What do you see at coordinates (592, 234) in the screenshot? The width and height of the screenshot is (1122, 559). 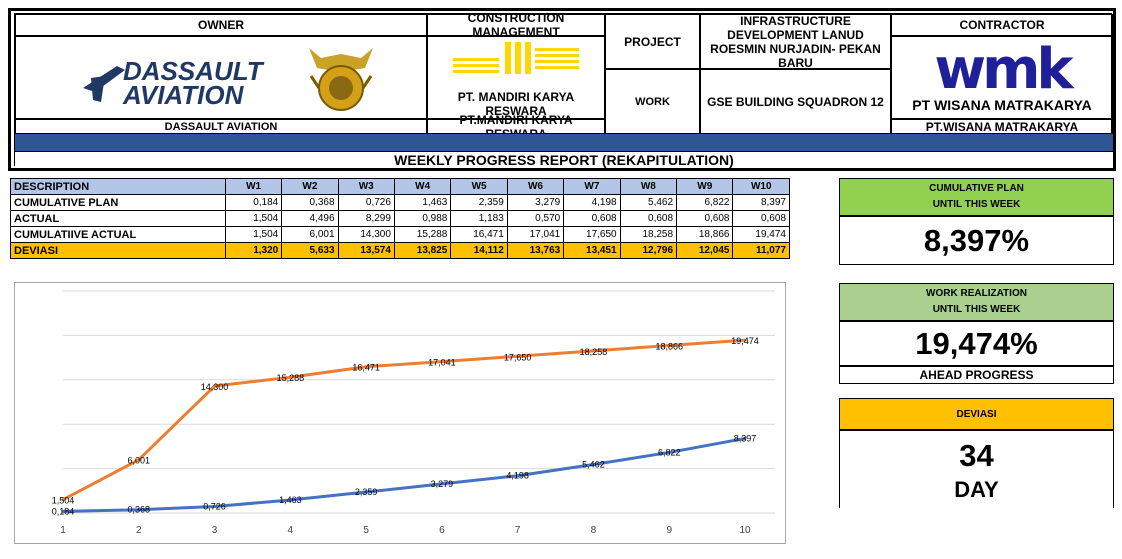 I see `table-cell: 17,650` at bounding box center [592, 234].